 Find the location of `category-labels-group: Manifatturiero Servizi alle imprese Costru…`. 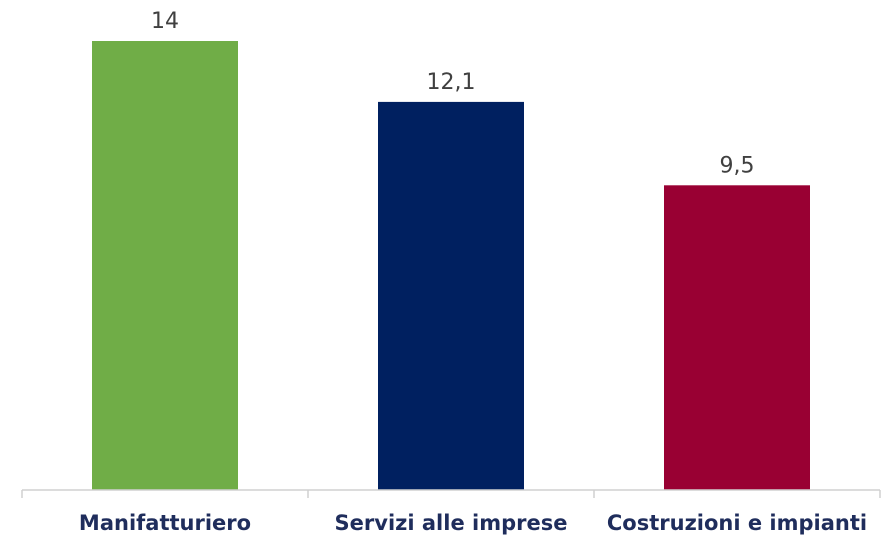

category-labels-group: Manifatturiero Servizi alle imprese Costru… is located at coordinates (473, 523).